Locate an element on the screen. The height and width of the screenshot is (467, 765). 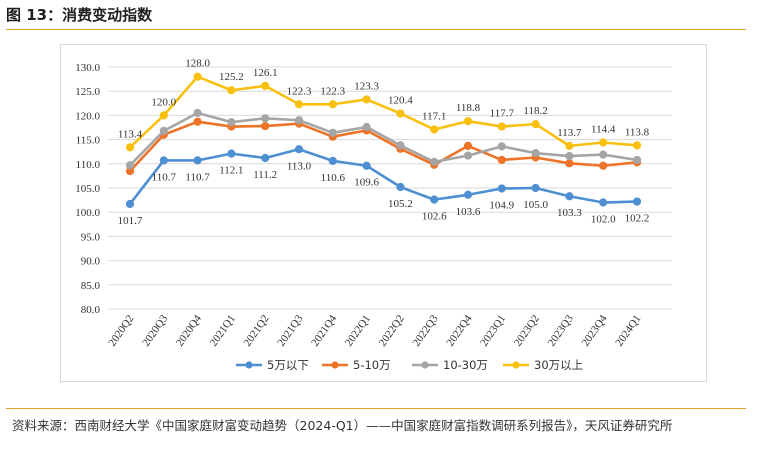
legend-label: 10-30万 is located at coordinates (465, 365).